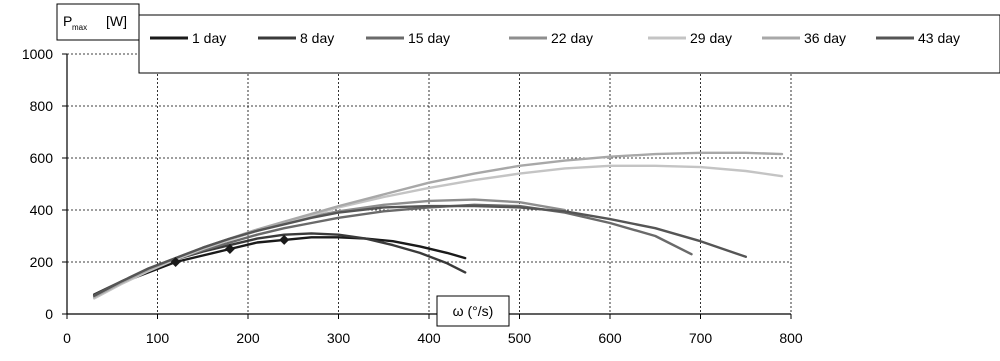  What do you see at coordinates (42, 158) in the screenshot?
I see `y-tick-label: 600` at bounding box center [42, 158].